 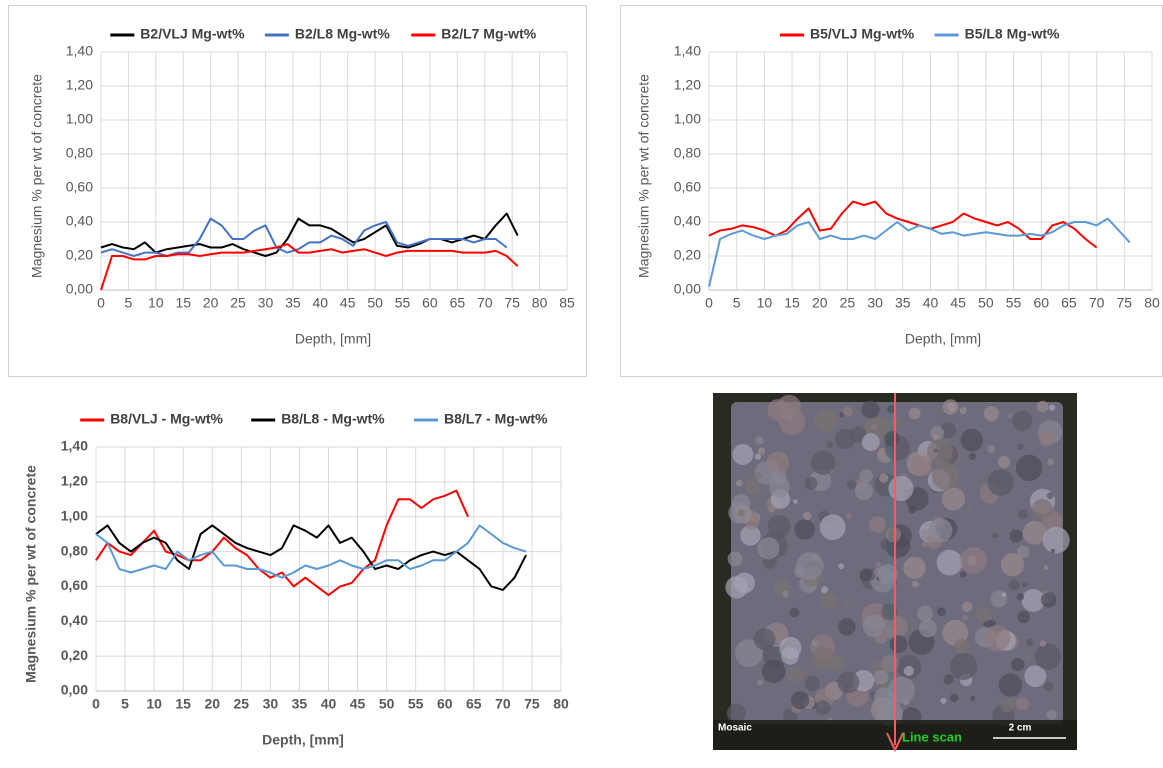 What do you see at coordinates (735, 728) in the screenshot?
I see `mosaic-label: Mosaic` at bounding box center [735, 728].